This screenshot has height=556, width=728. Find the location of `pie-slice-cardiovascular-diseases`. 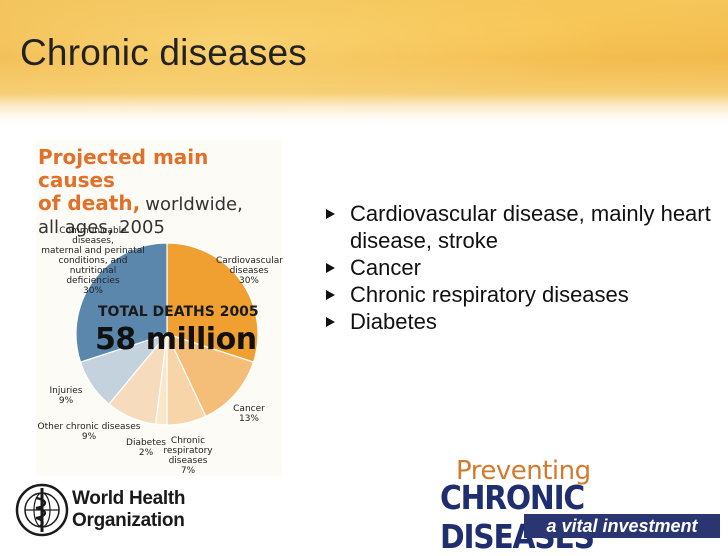

pie-slice-cardiovascular-diseases is located at coordinates (212, 302).